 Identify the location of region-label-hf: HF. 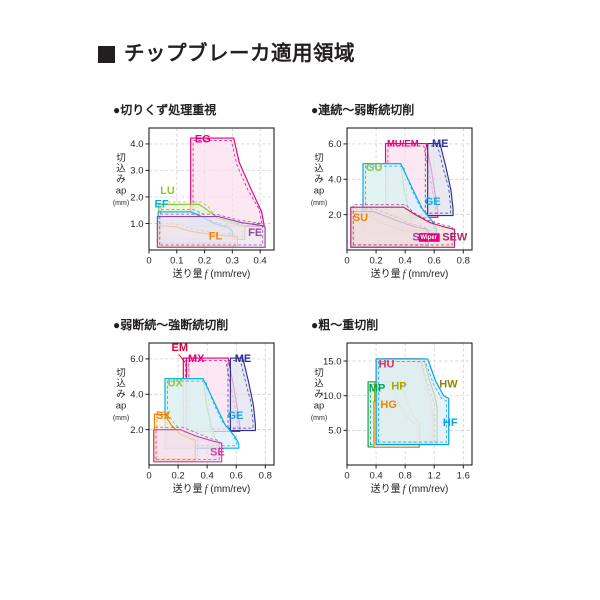
(450, 423).